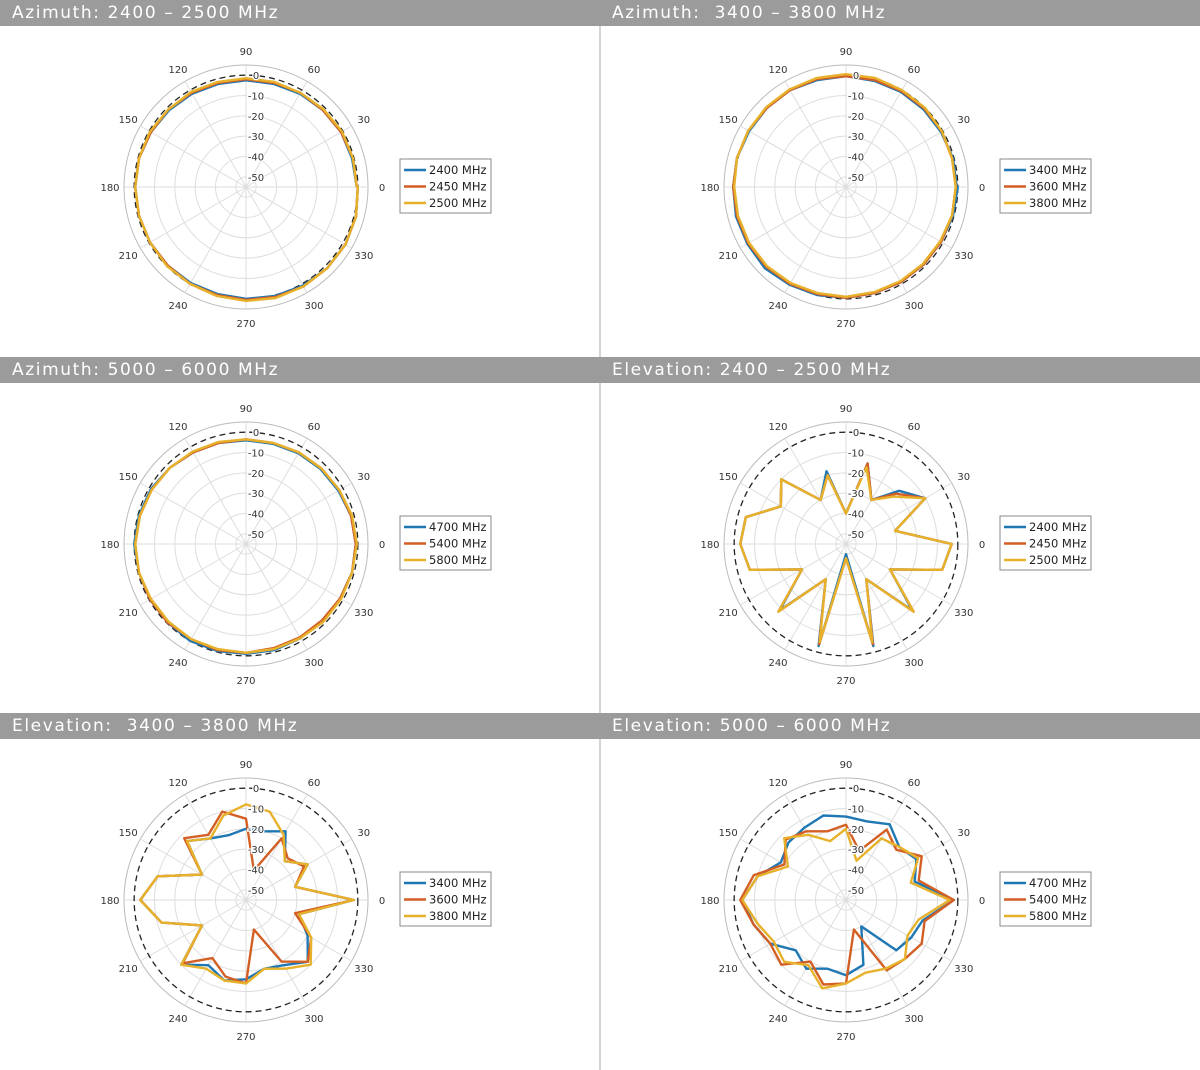 The image size is (1200, 1070). I want to click on reference-circle, so click(846, 900).